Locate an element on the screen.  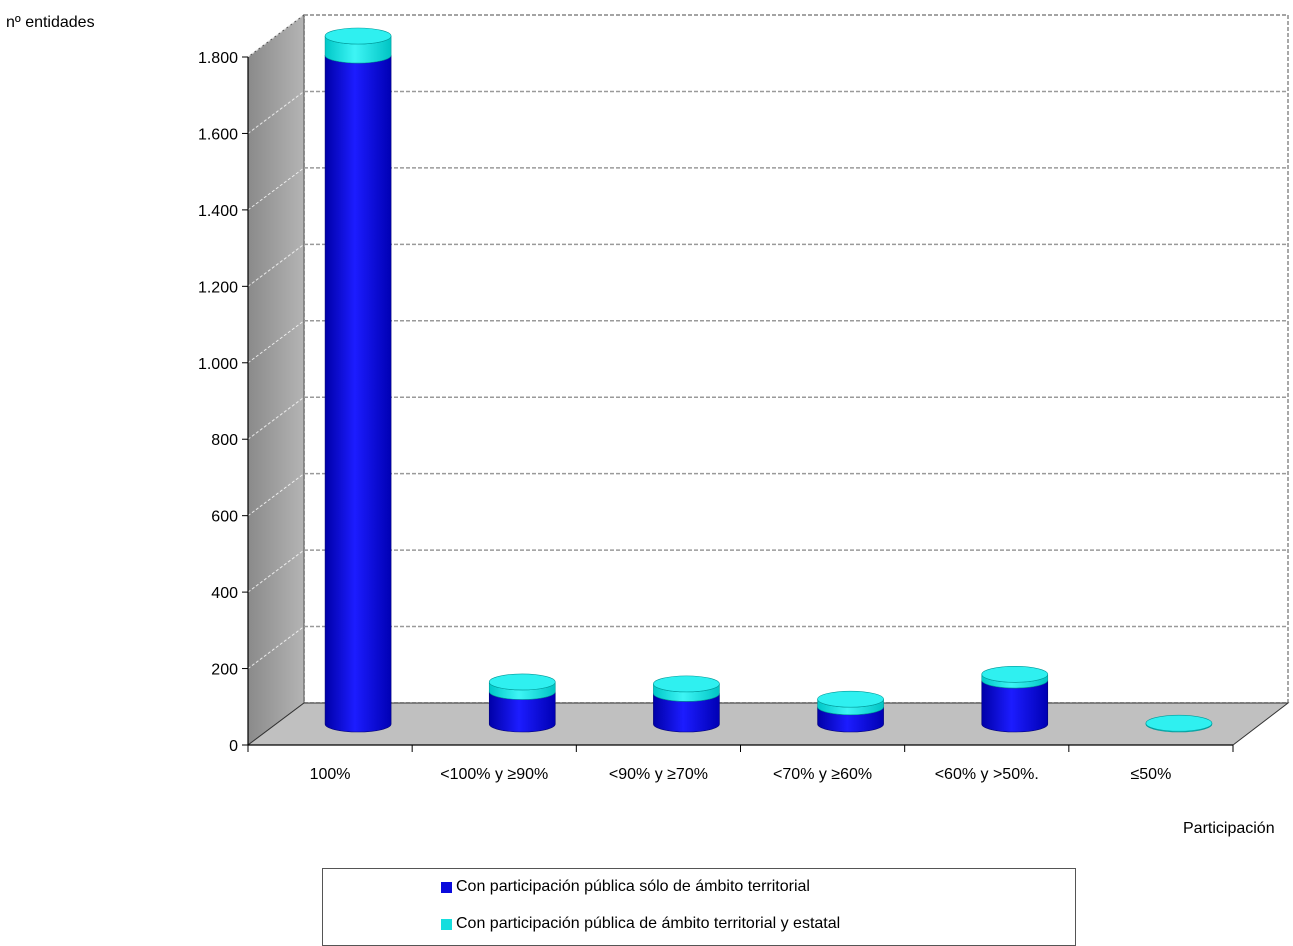
y-tick-label: 800 is located at coordinates (224, 440).